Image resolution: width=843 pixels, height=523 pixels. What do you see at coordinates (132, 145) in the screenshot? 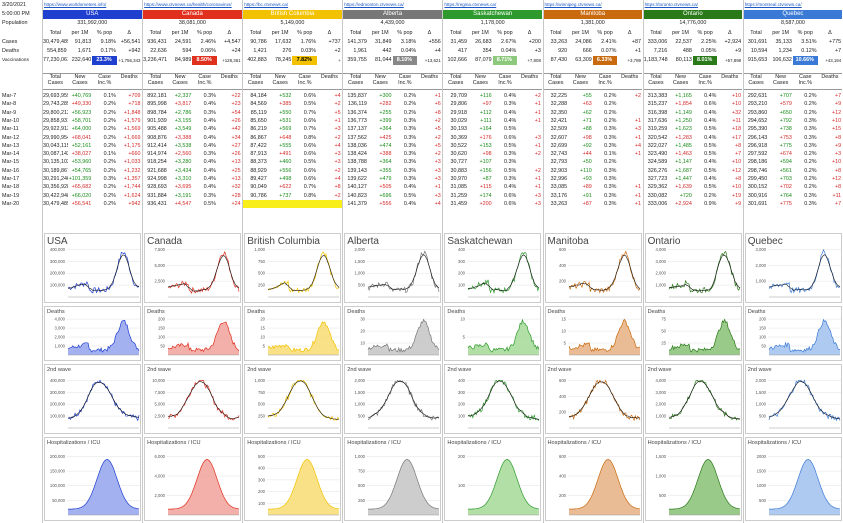
I see `daily-cell: +1,175` at bounding box center [132, 145].